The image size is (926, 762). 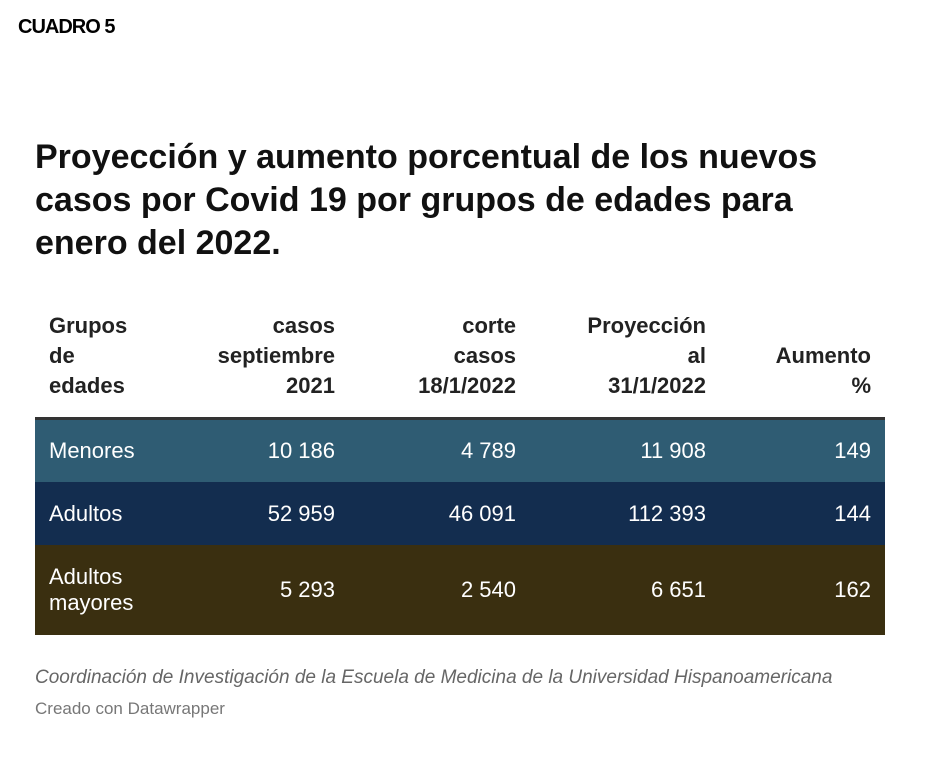 What do you see at coordinates (267, 513) in the screenshot?
I see `cell-casos-septiembre: 52 959` at bounding box center [267, 513].